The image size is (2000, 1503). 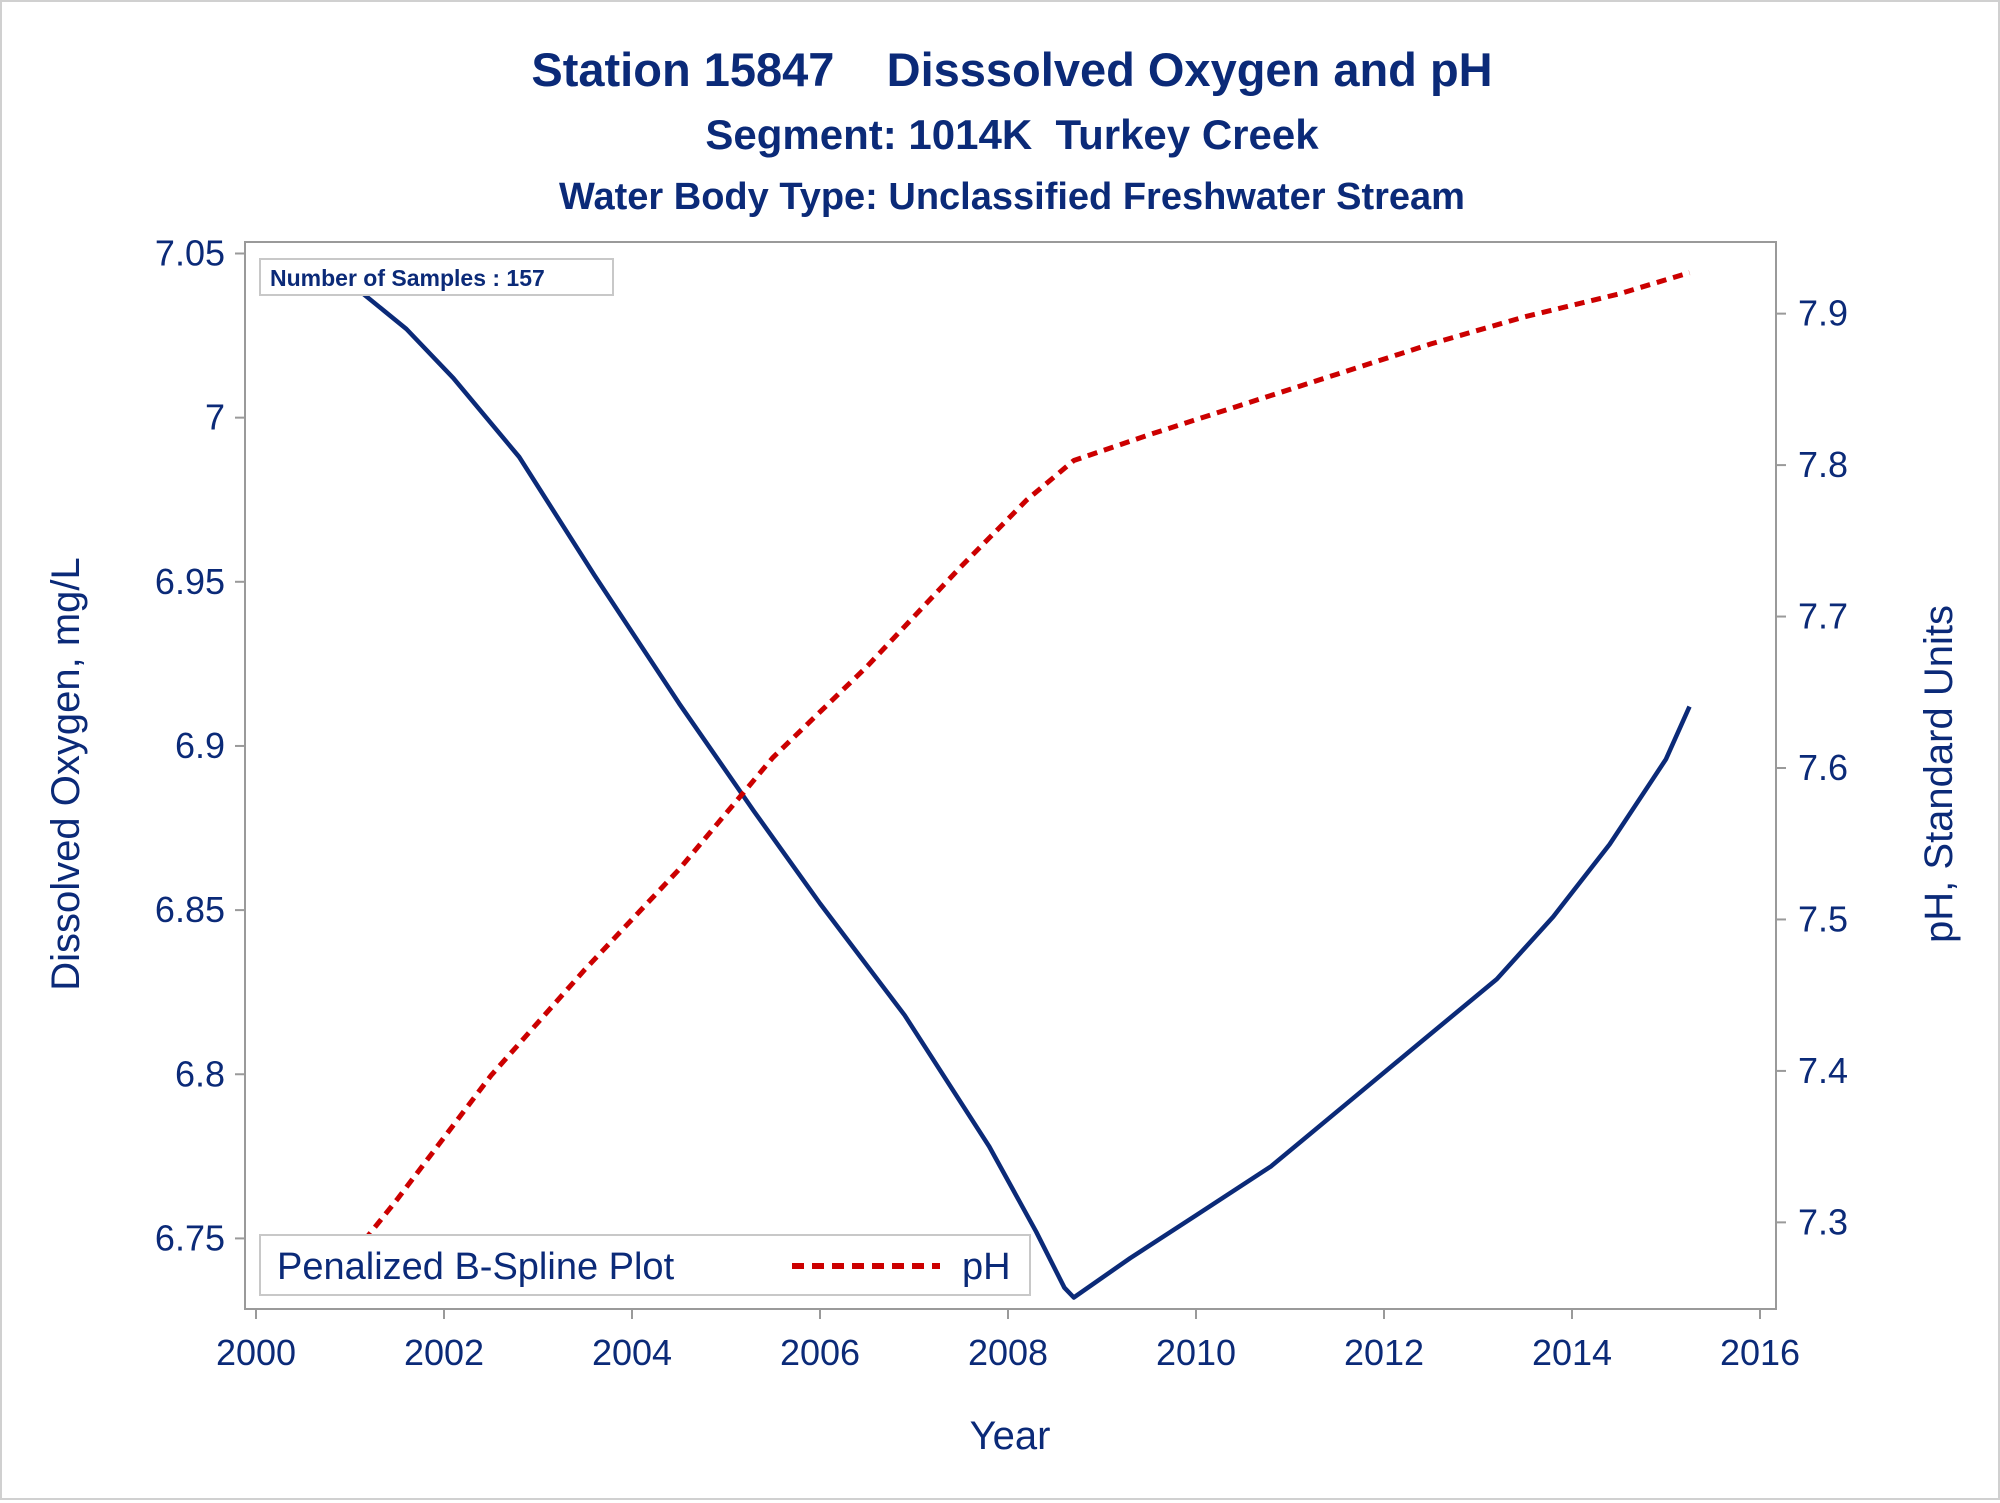 What do you see at coordinates (407, 278) in the screenshot?
I see `sample-count-label: Number of Samples : 157` at bounding box center [407, 278].